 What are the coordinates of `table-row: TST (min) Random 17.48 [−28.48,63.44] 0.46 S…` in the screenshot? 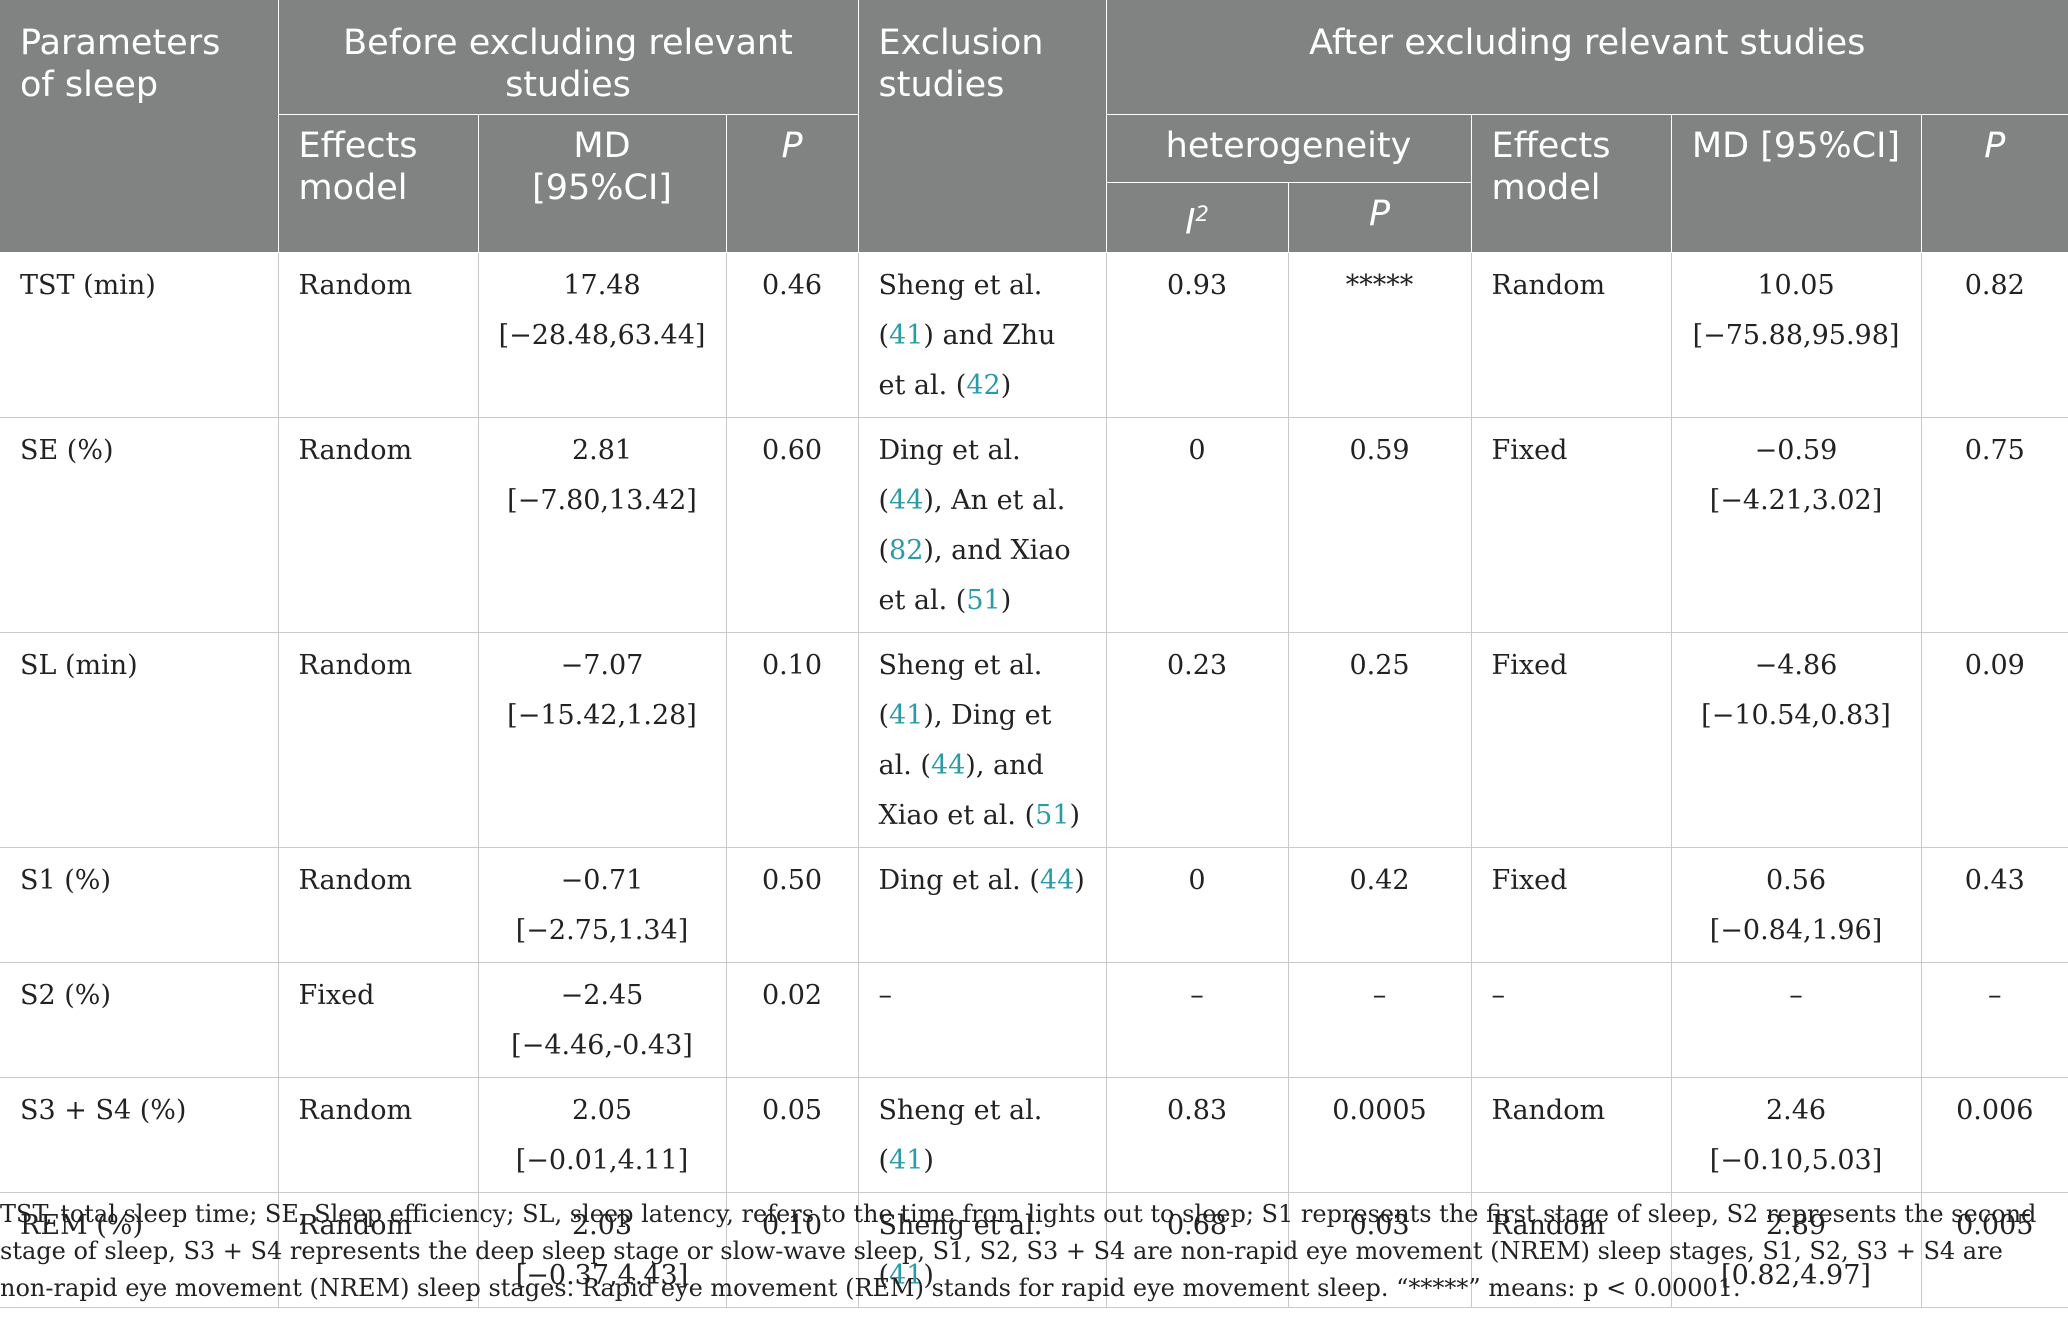 It's located at (1034, 335).